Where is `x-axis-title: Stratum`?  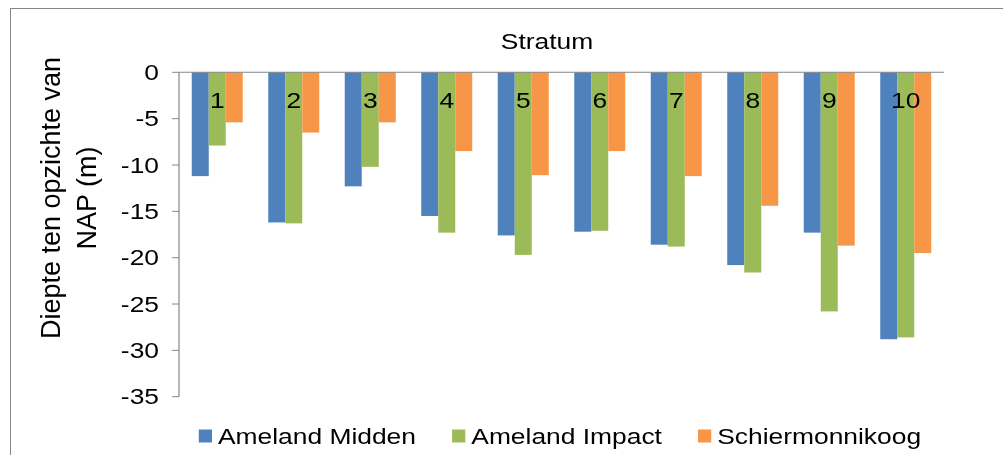
x-axis-title: Stratum is located at coordinates (547, 41).